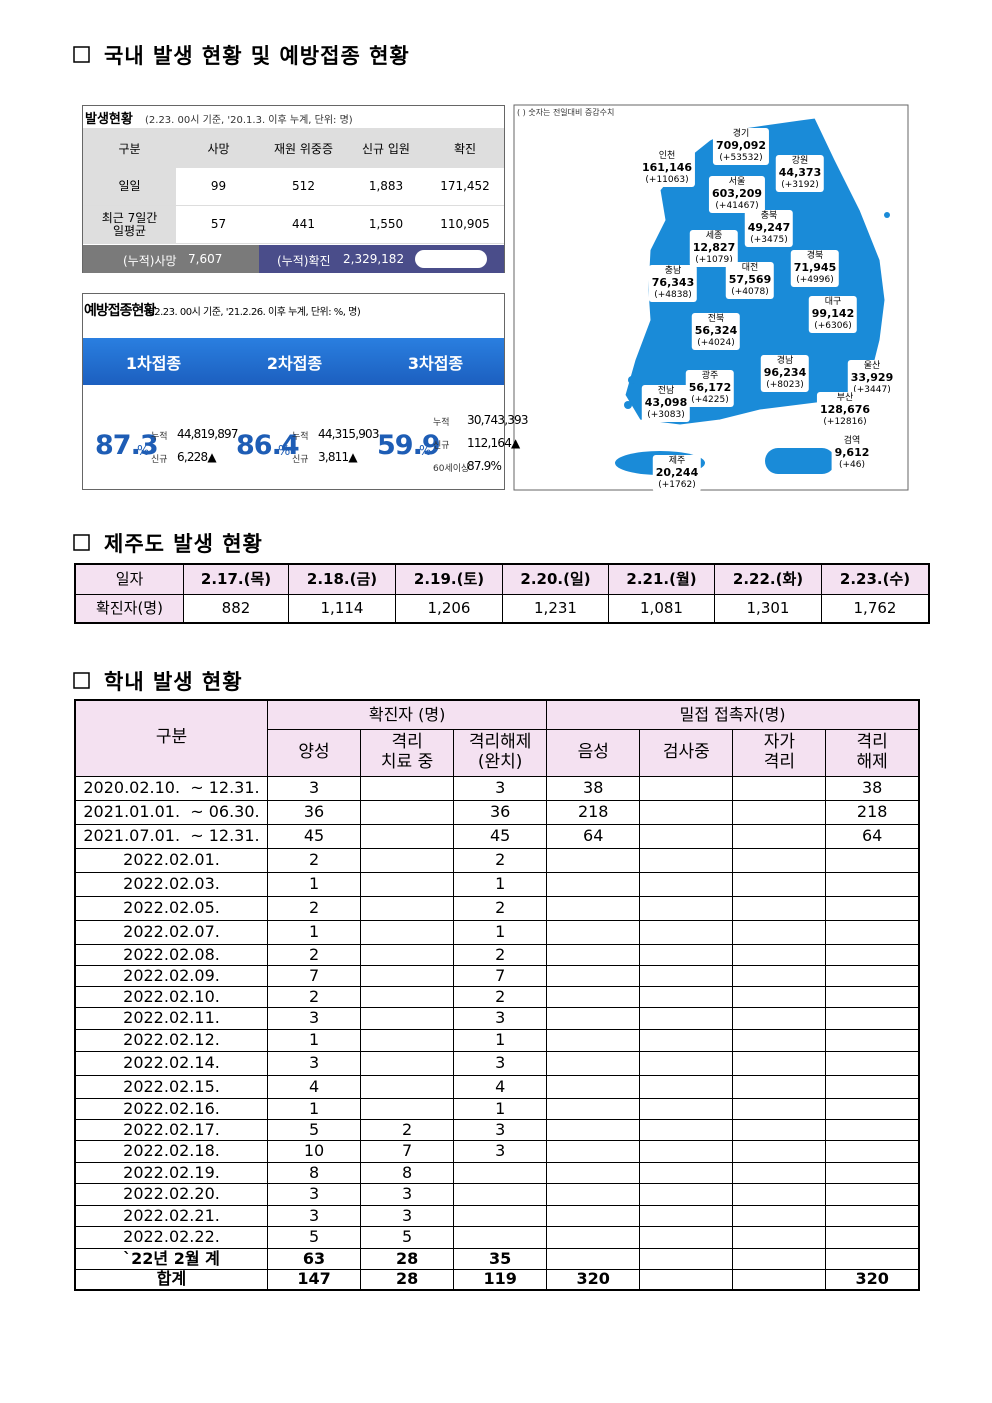 The image size is (992, 1403). What do you see at coordinates (555, 608) in the screenshot?
I see `cell: 1,231` at bounding box center [555, 608].